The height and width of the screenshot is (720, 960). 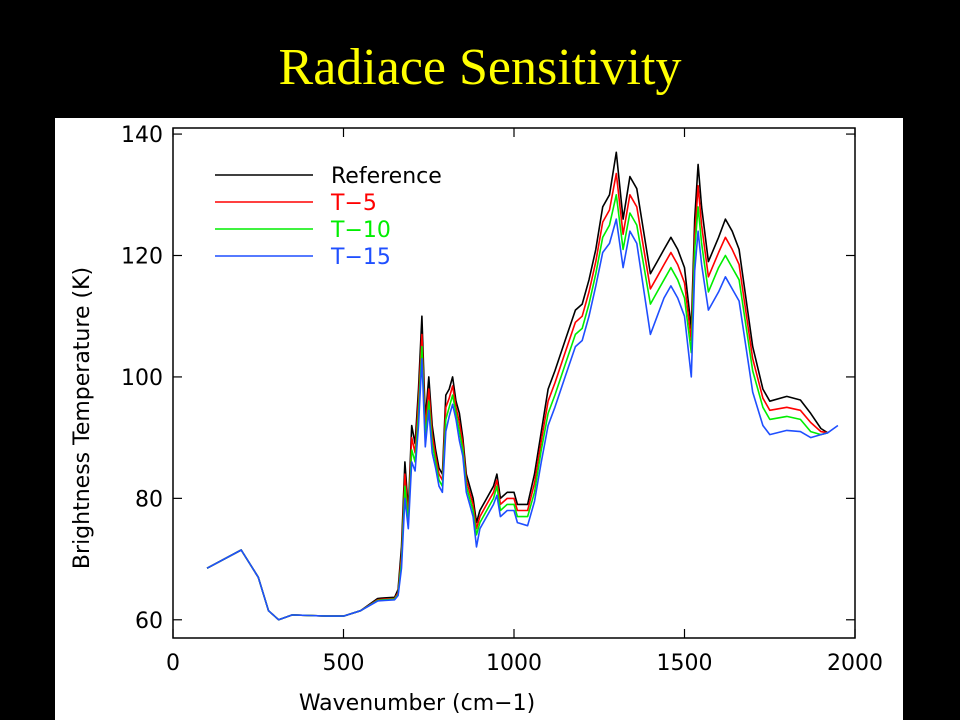 I want to click on x-tick-label-0: 0, so click(x=173, y=663).